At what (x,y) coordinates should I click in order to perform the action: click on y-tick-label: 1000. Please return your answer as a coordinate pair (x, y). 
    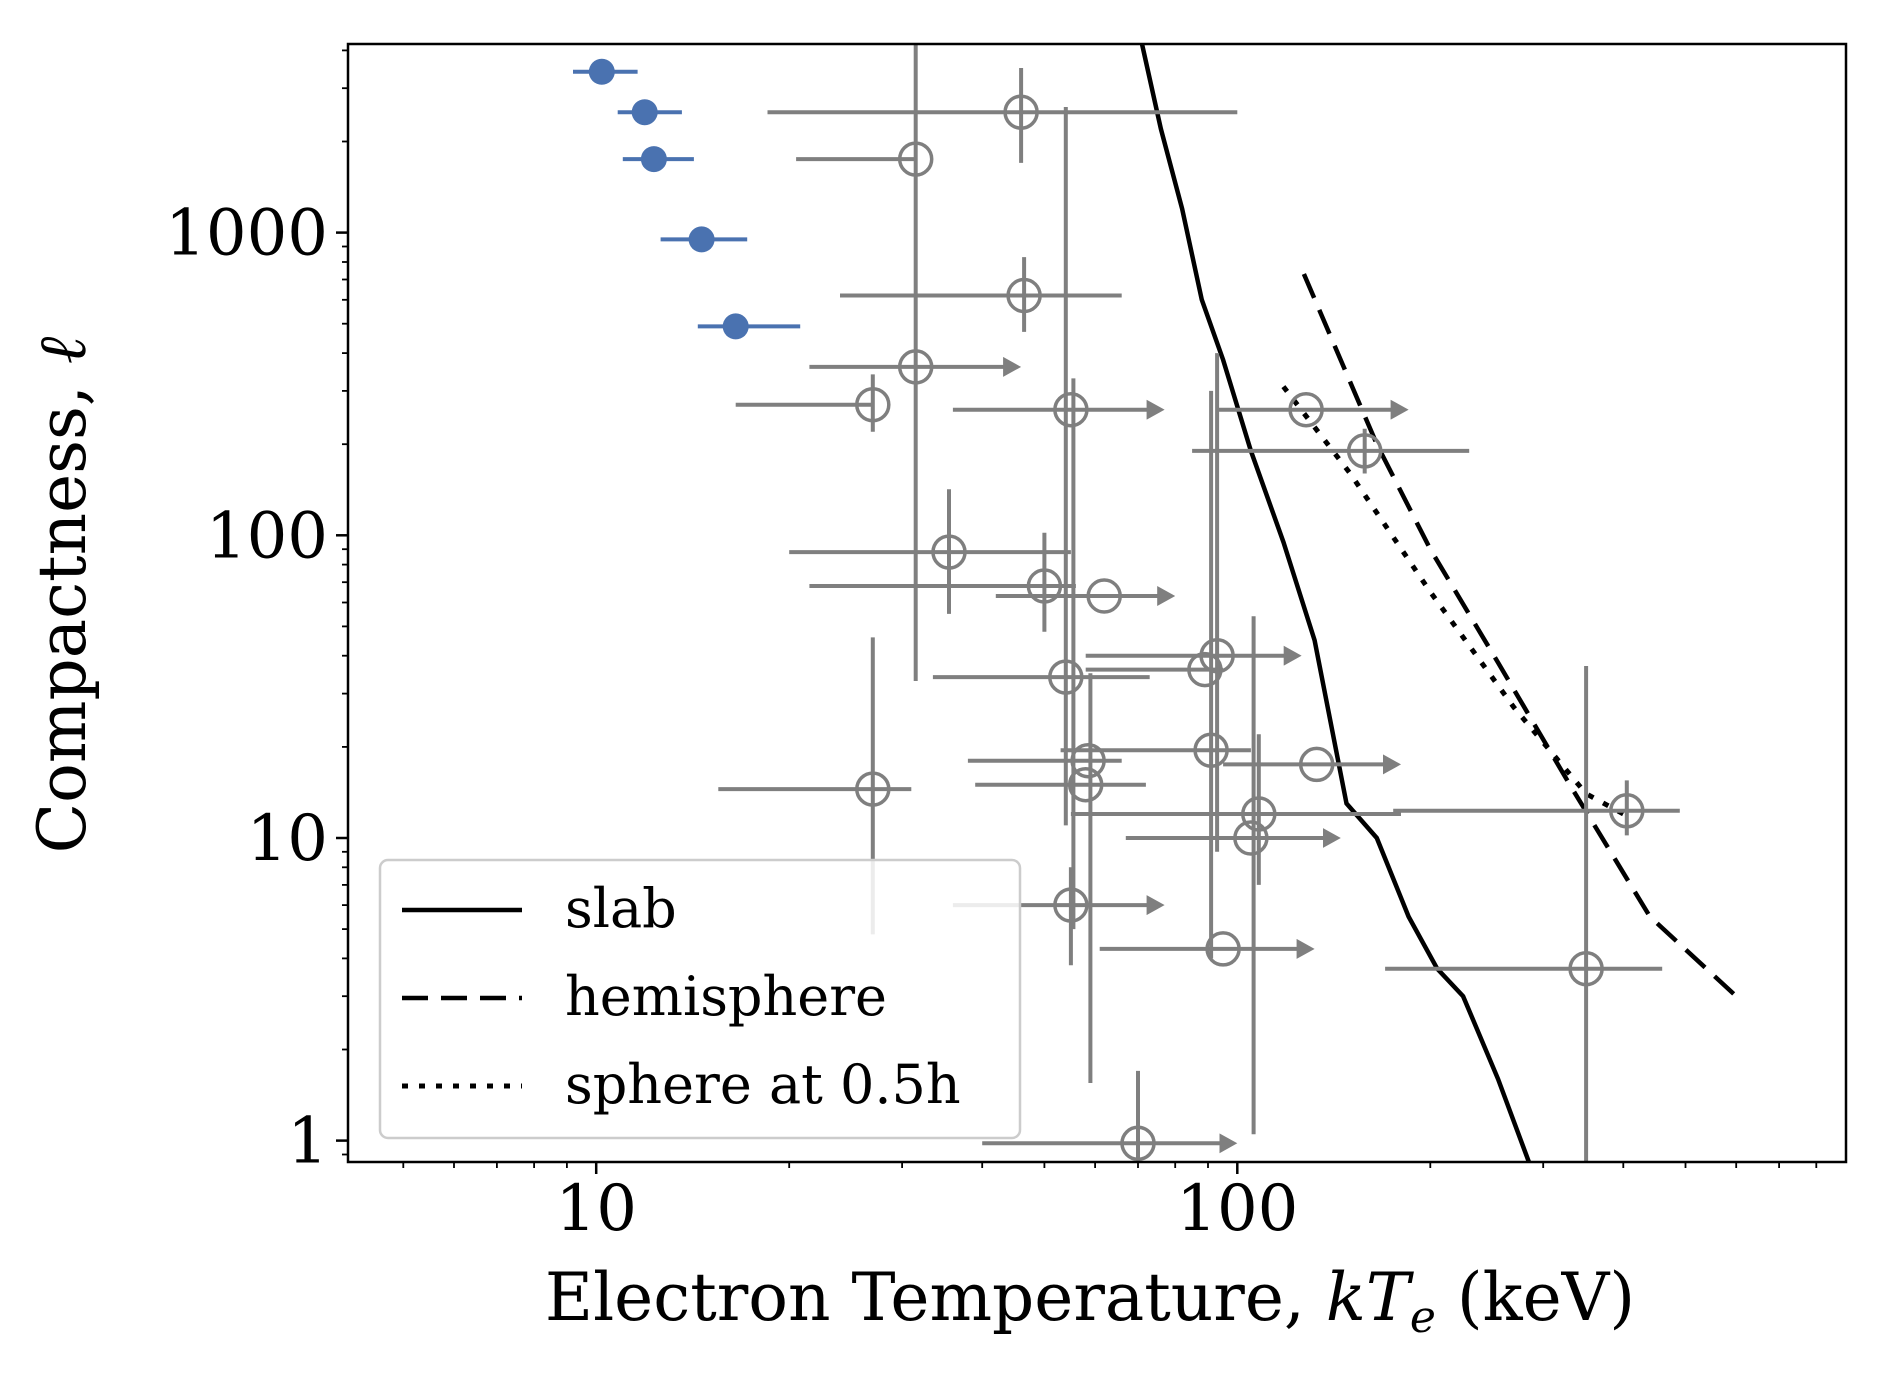
    Looking at the image, I should click on (246, 234).